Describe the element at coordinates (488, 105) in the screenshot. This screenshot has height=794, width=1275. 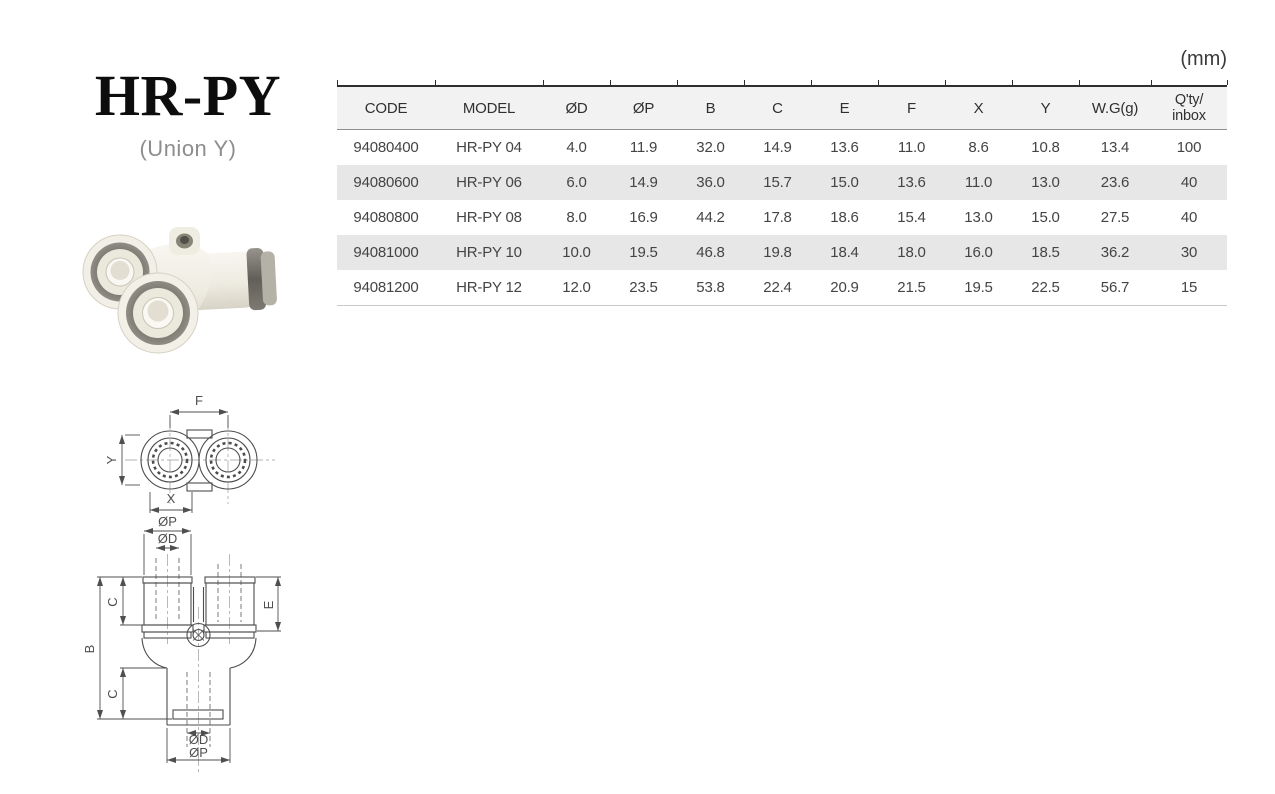
I see `col-header-model: MODEL` at that location.